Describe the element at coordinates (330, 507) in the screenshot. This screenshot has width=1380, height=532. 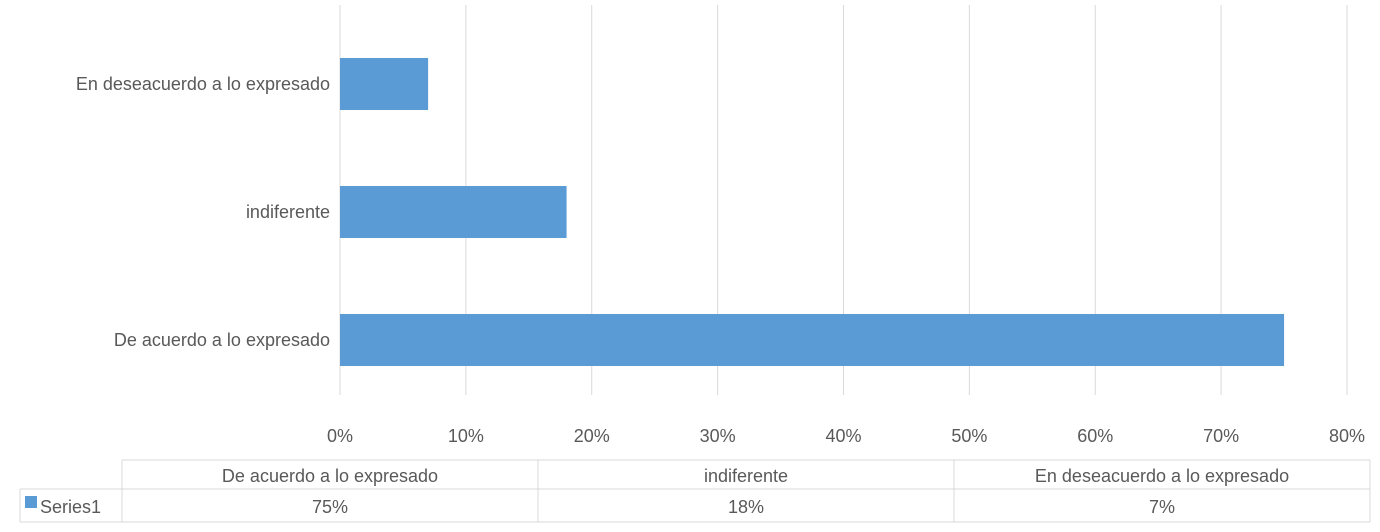
I see `table-value-cell: 75%` at that location.